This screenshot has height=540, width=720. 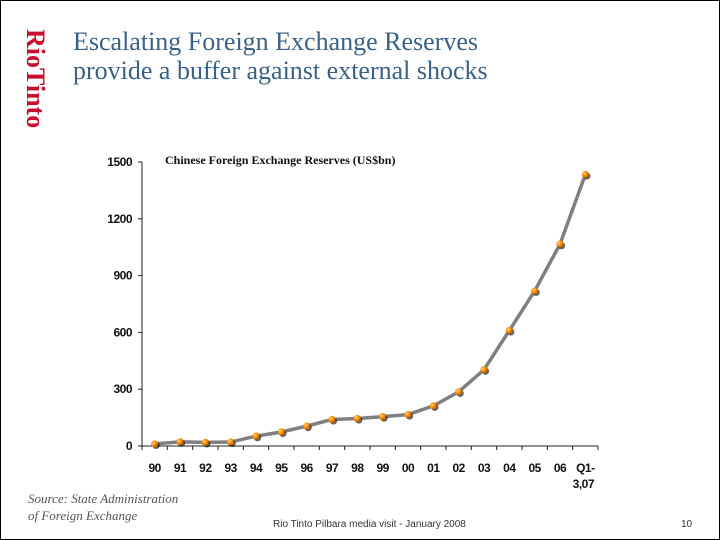 I want to click on x-tick-label: 92, so click(x=205, y=468).